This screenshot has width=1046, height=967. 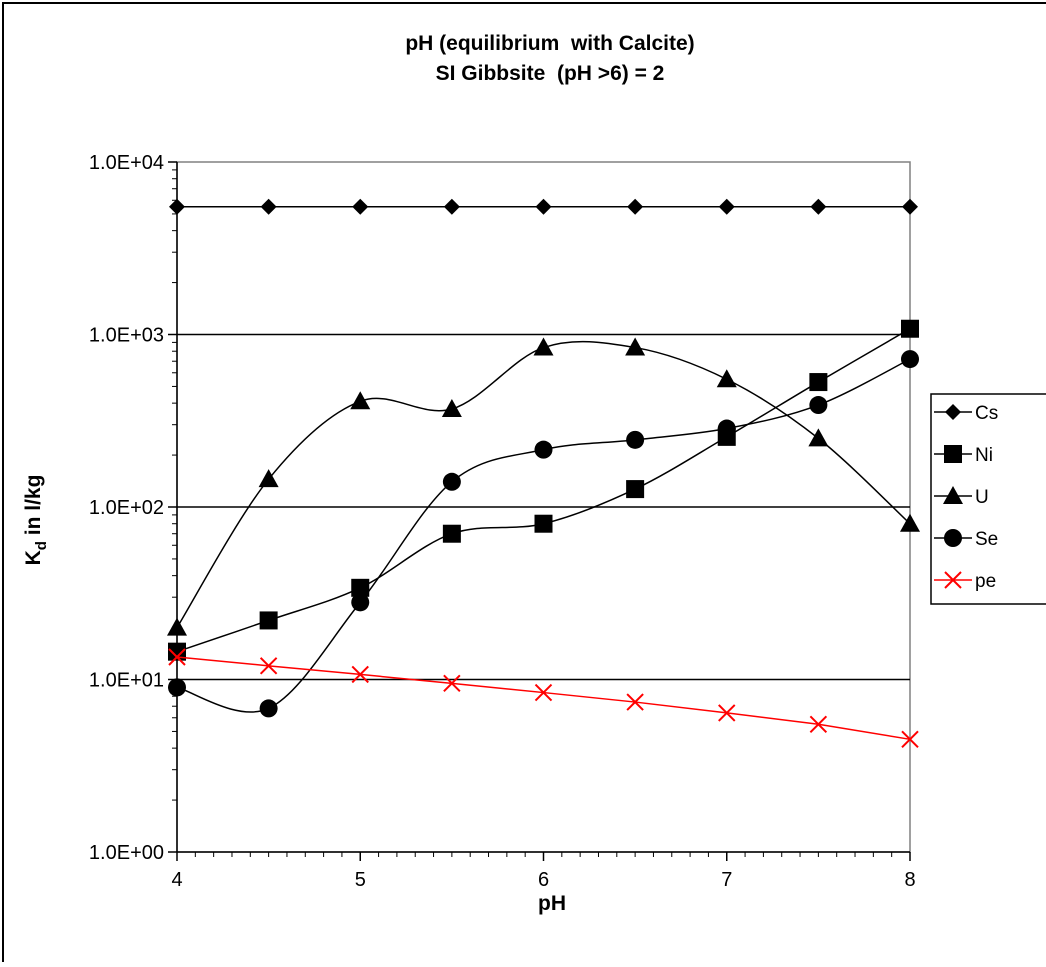 What do you see at coordinates (549, 43) in the screenshot?
I see `chart-title-line-1: pH (equilibrium with Calcite)` at bounding box center [549, 43].